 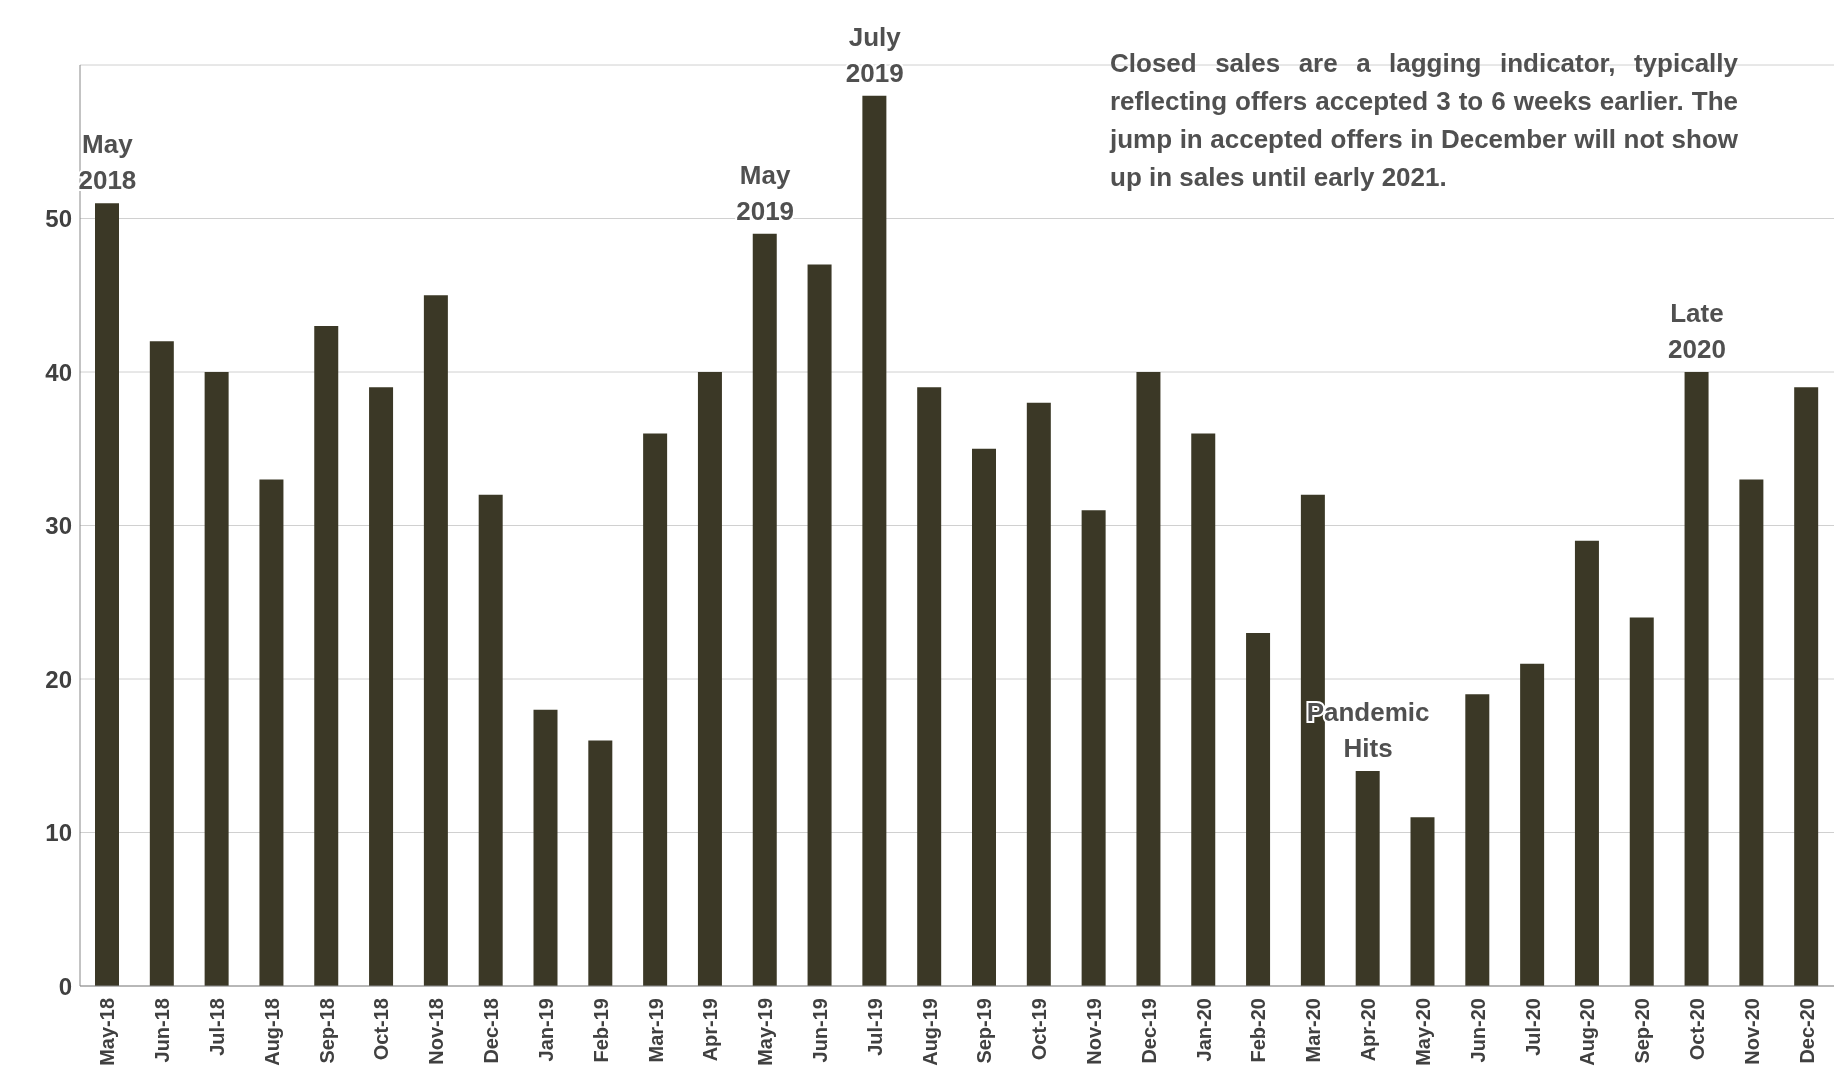 I want to click on x-tick-label: Nov-18, so click(x=436, y=1031).